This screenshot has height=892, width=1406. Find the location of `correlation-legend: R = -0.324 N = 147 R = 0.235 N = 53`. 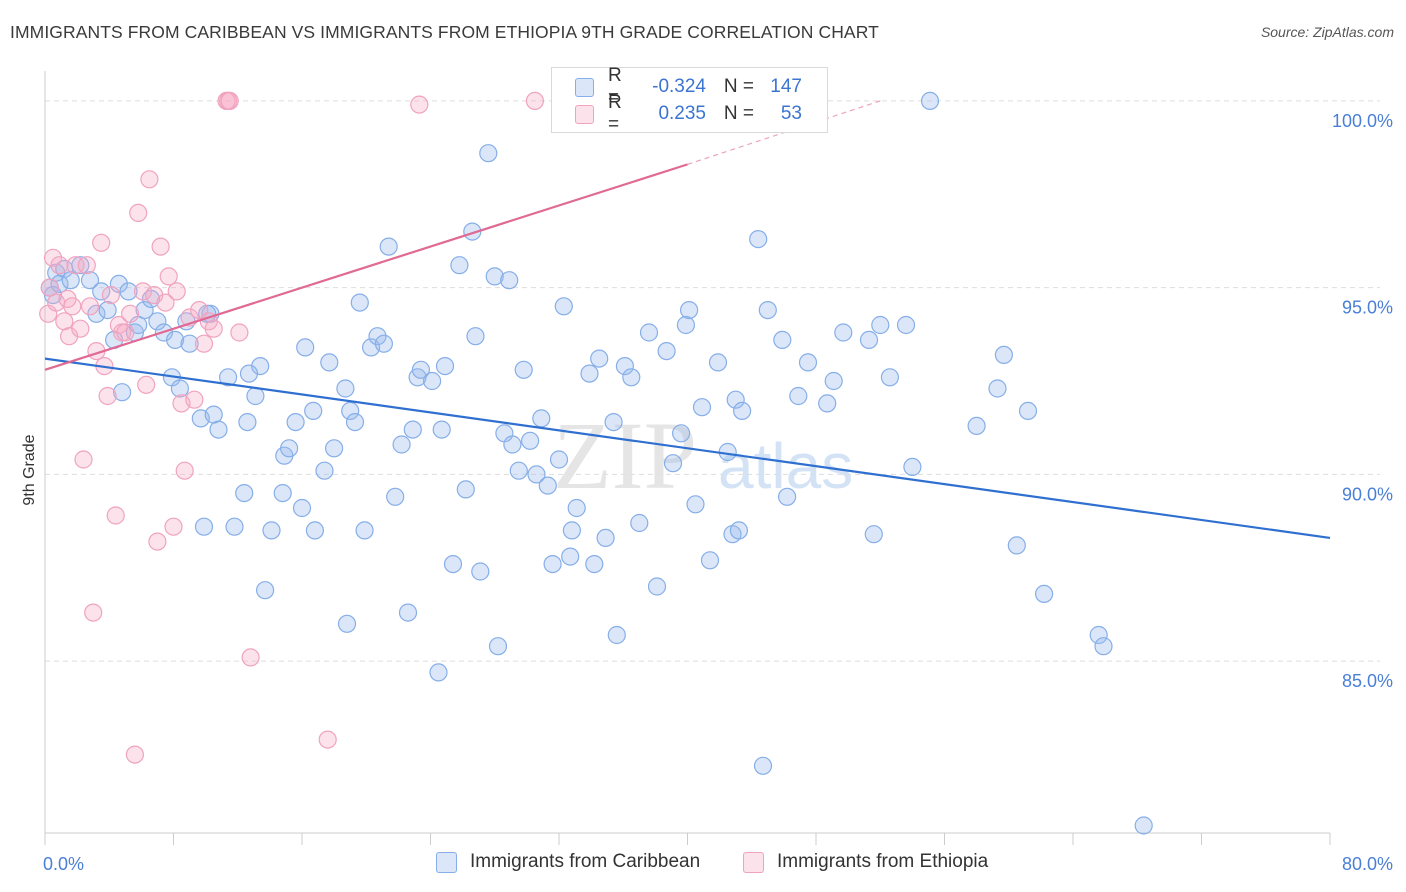

correlation-legend: R = -0.324 N = 147 R = 0.235 N = 53 is located at coordinates (689, 100).